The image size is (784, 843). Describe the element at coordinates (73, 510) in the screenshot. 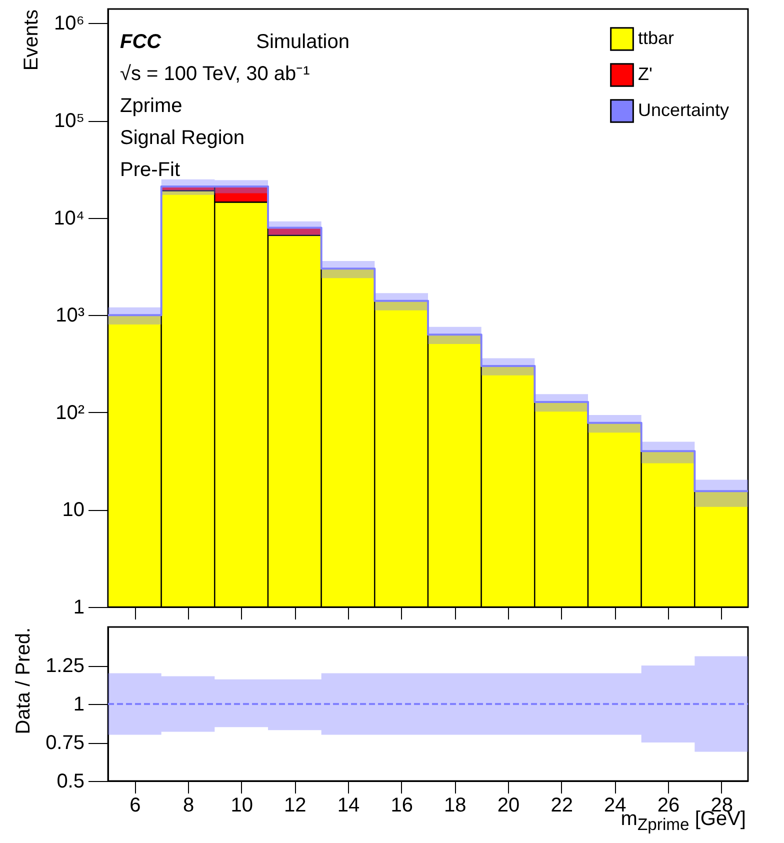

I see `y-tick-label: 10` at that location.